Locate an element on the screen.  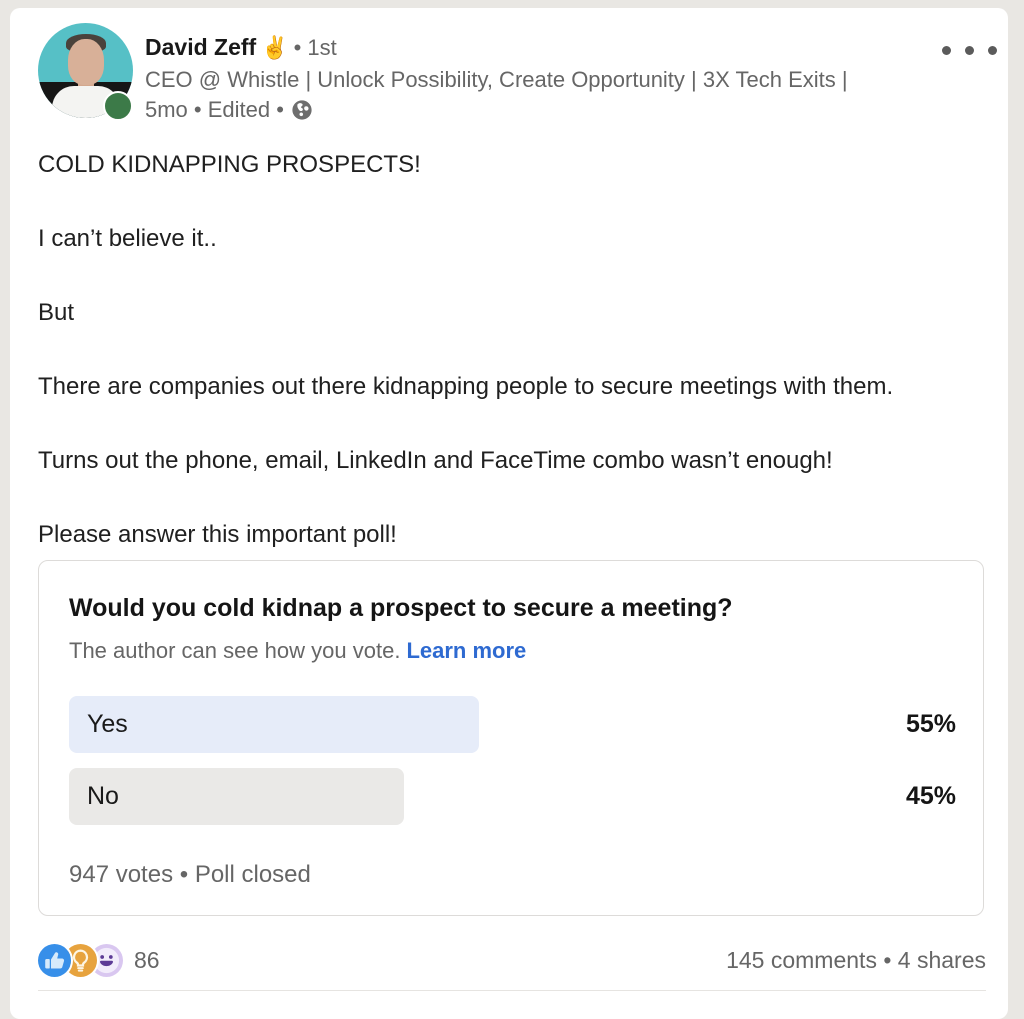
social-counts-bar: 86 145 comments • 4 shares is located at coordinates (512, 962).